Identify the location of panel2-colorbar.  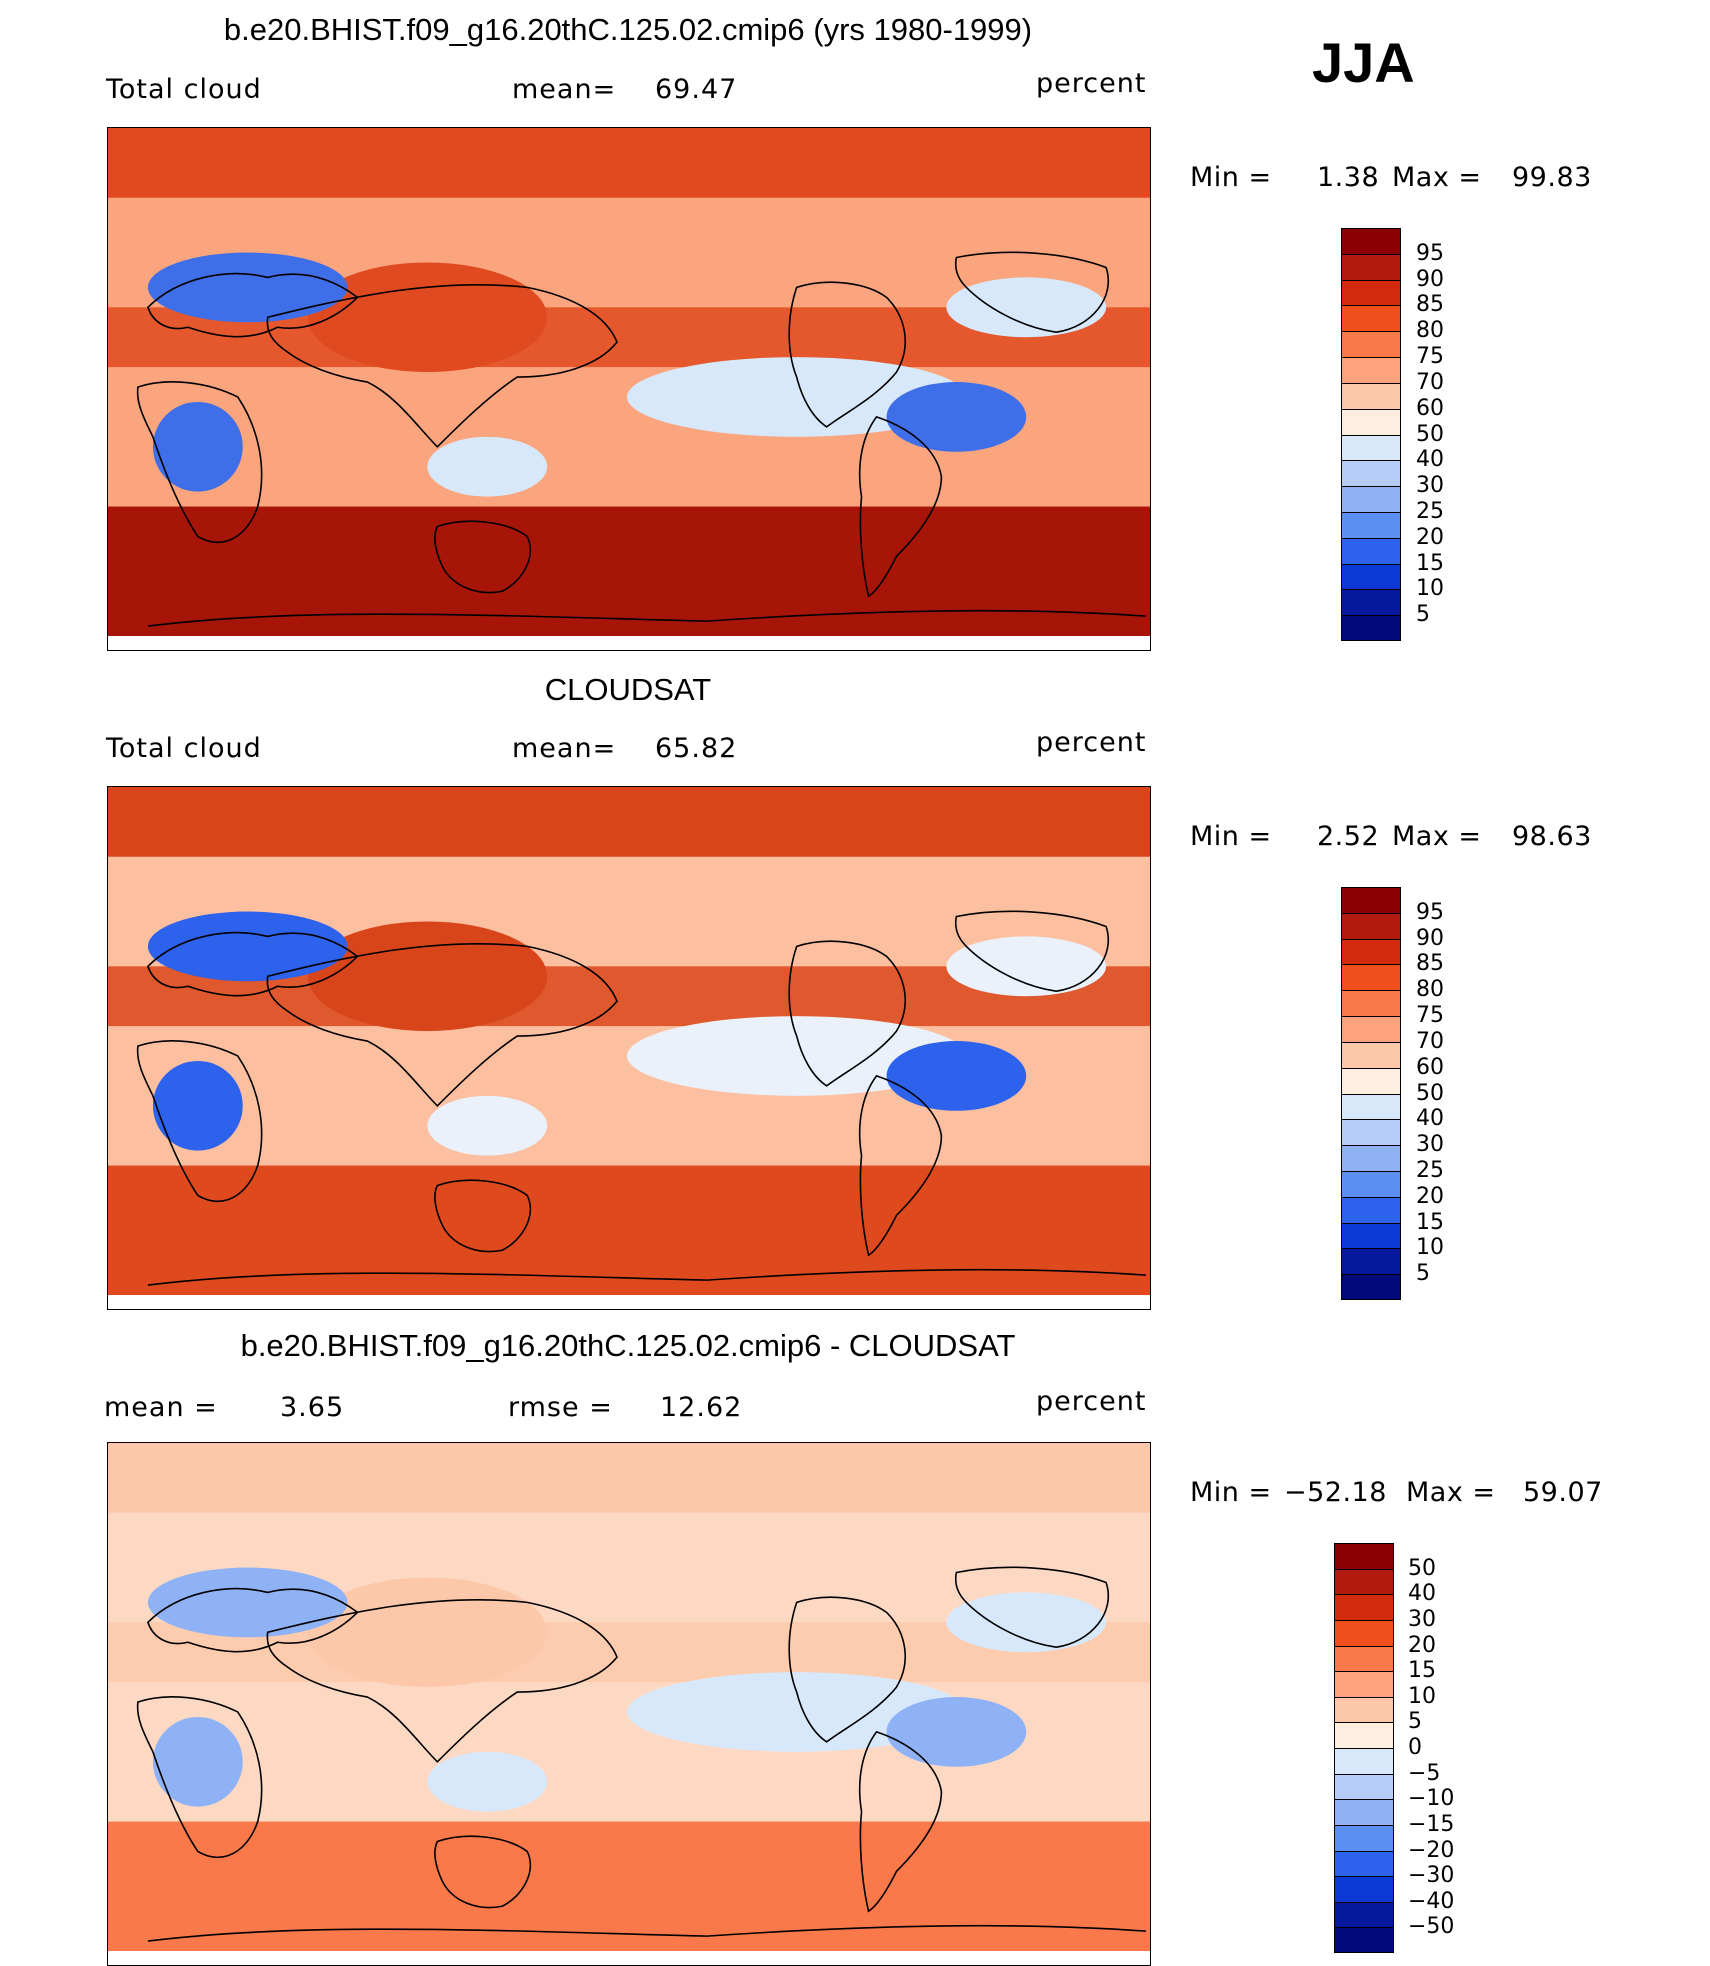
(1371, 1093).